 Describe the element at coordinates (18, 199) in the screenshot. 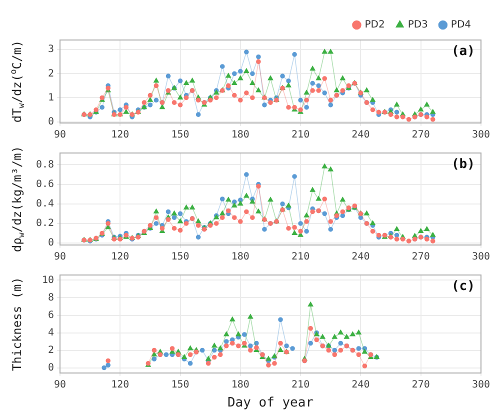

I see `y-axis-title: dρw/dz(kg/m³/m)` at that location.